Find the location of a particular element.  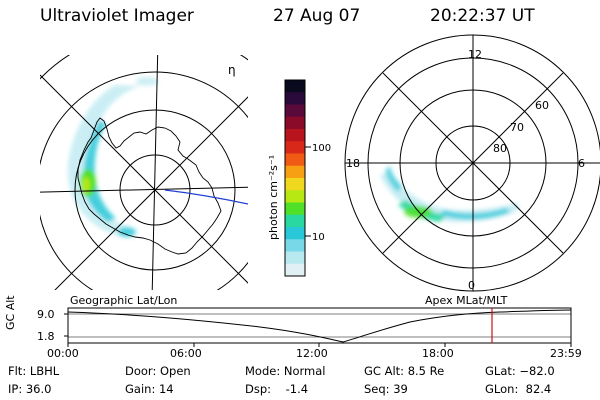

colorbar-tick-100: 100 is located at coordinates (321, 148).